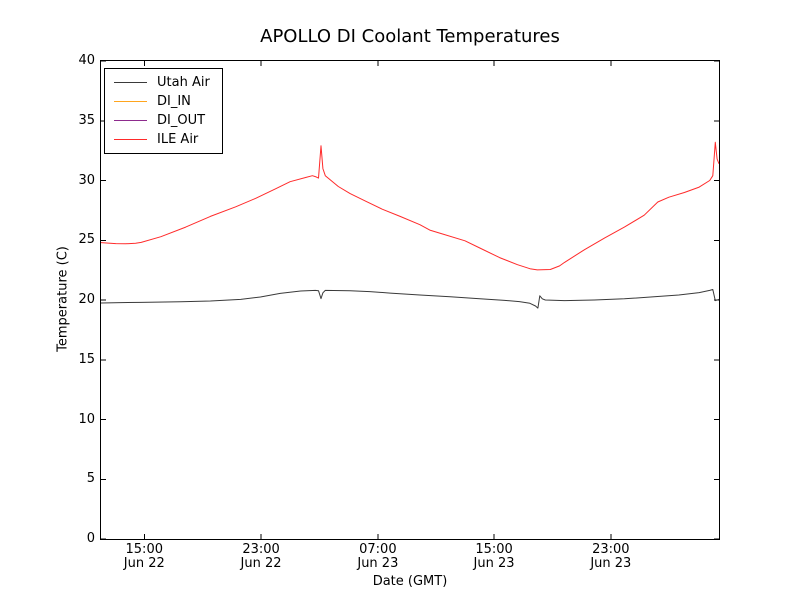  I want to click on x-tick-label: 23:00 Jun 22, so click(261, 557).